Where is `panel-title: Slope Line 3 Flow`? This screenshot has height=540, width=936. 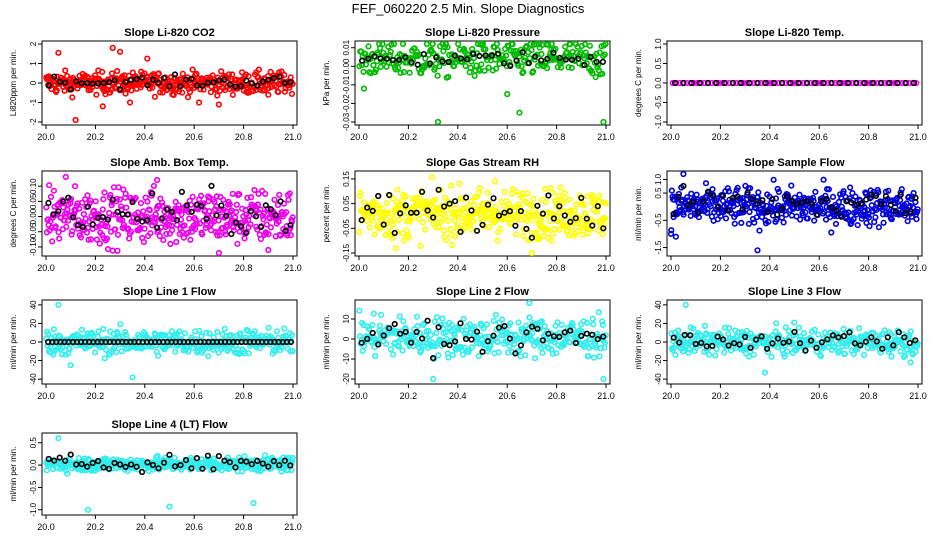 panel-title: Slope Line 3 Flow is located at coordinates (794, 292).